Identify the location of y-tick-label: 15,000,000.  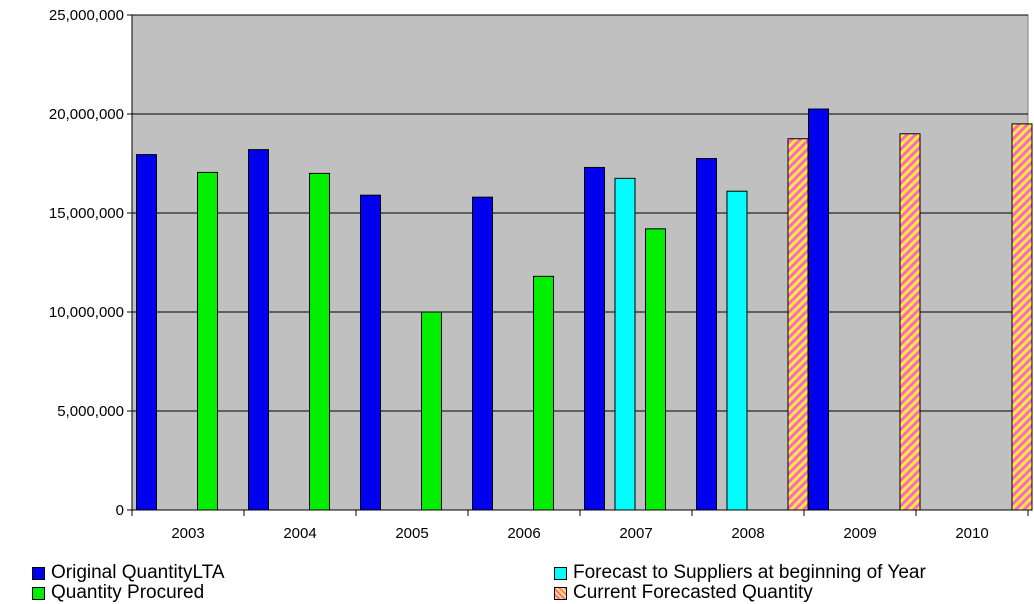
(86, 213).